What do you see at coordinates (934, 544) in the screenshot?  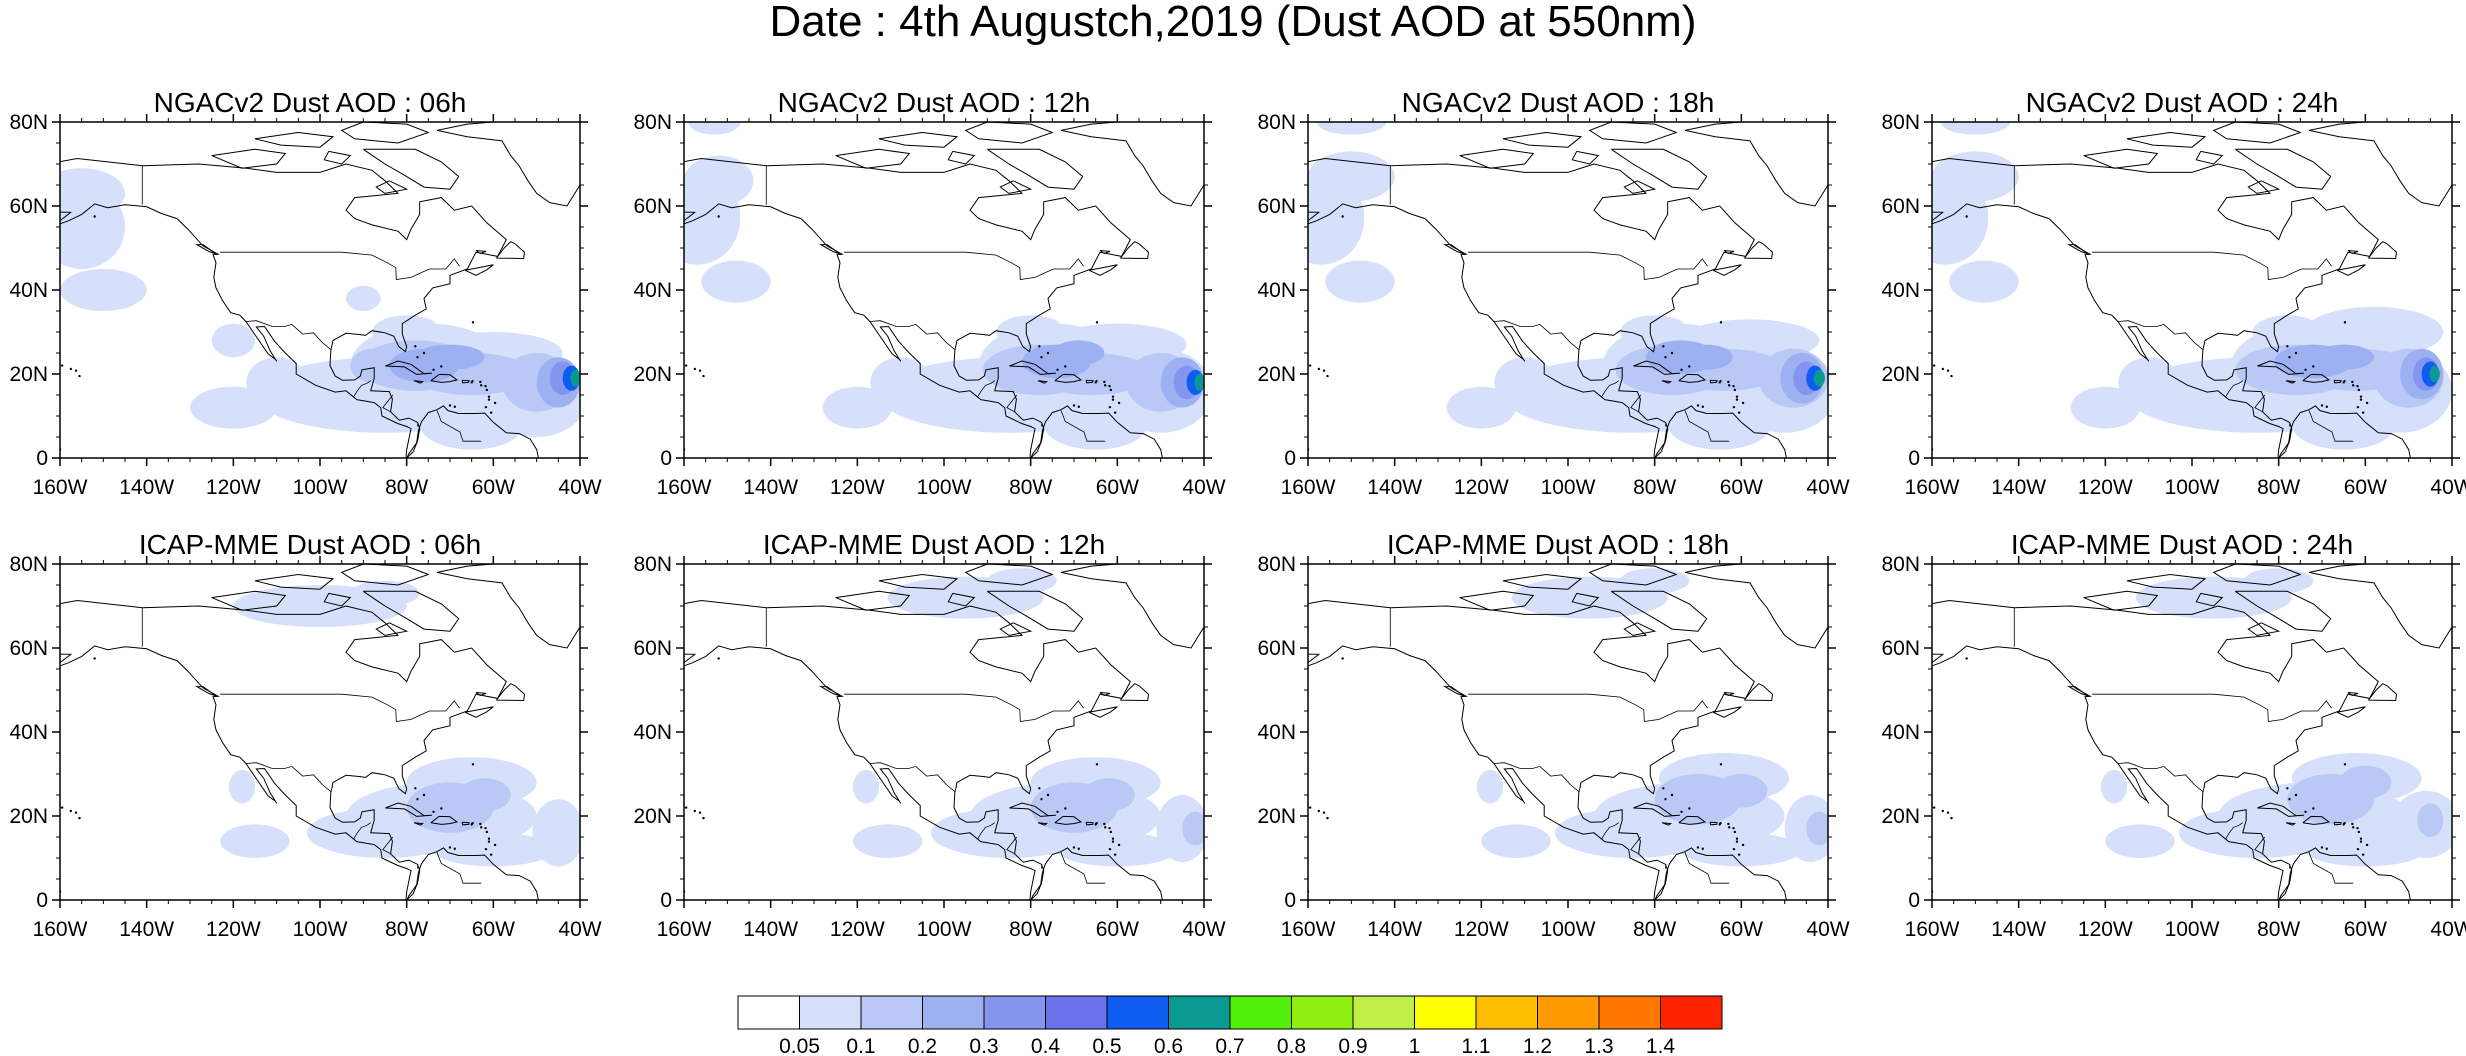 I see `panel-title: ICAP-MME Dust AOD : 12h` at bounding box center [934, 544].